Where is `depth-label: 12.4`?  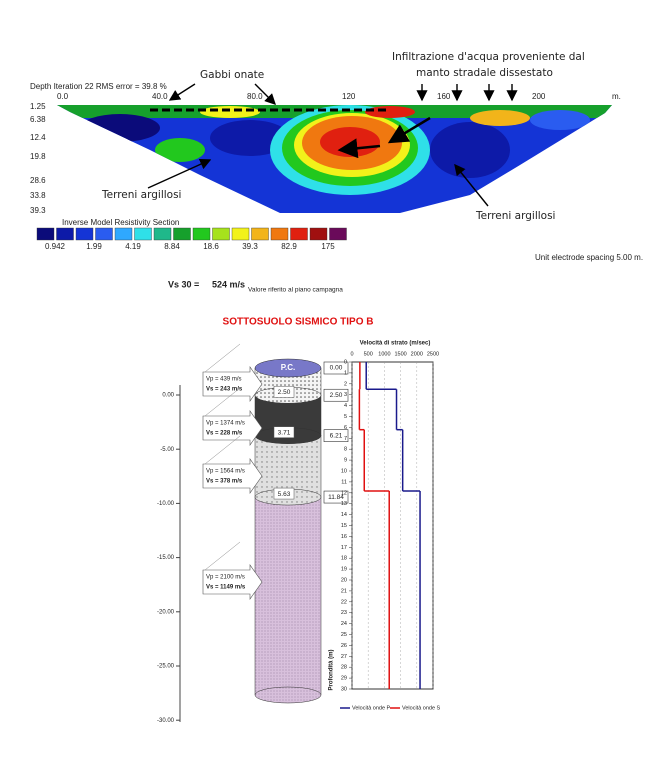 depth-label: 12.4 is located at coordinates (38, 137).